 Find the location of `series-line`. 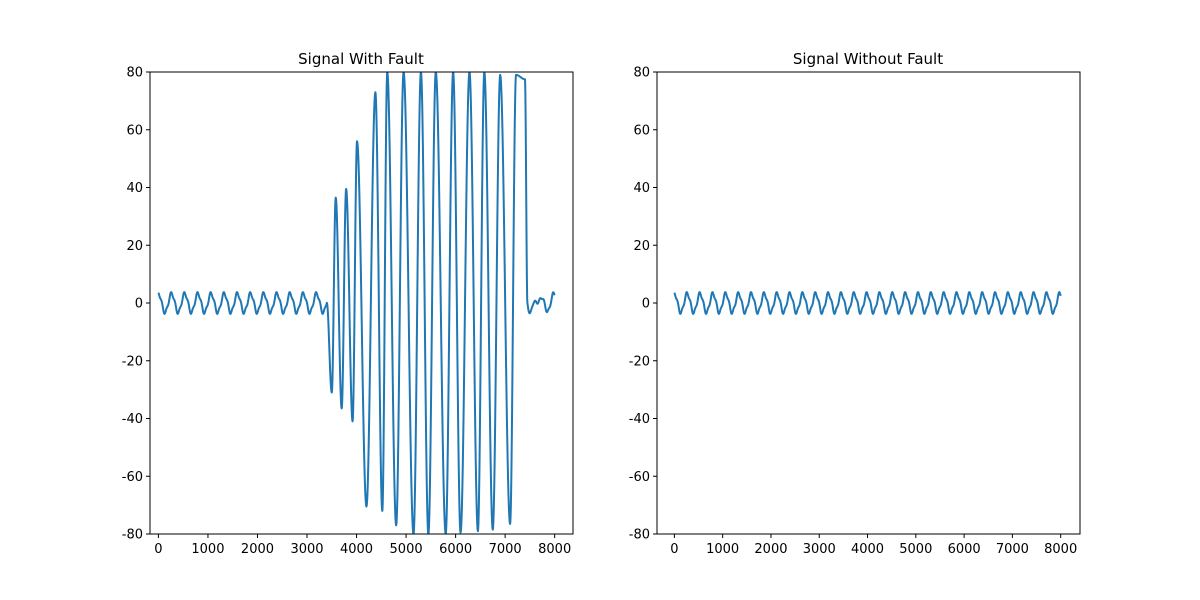

series-line is located at coordinates (867, 303).